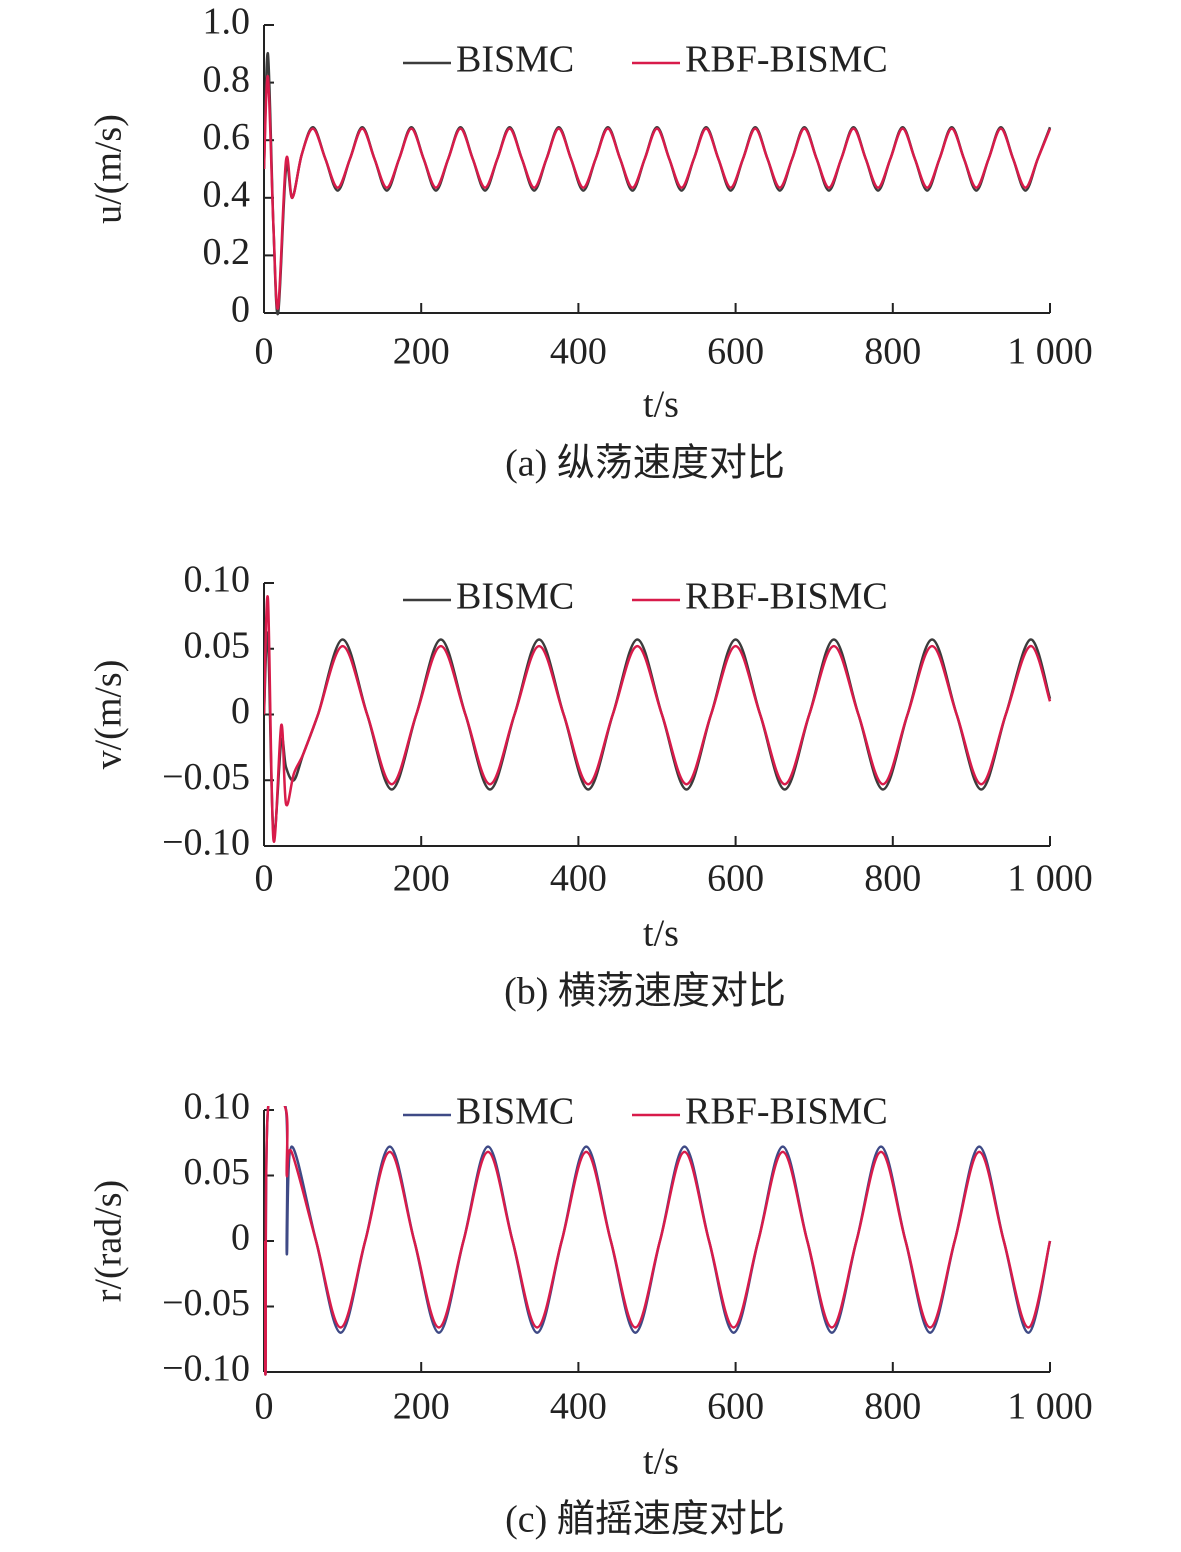 The width and height of the screenshot is (1181, 1552). Describe the element at coordinates (227, 137) in the screenshot. I see `y-tick-label: 0.6` at that location.